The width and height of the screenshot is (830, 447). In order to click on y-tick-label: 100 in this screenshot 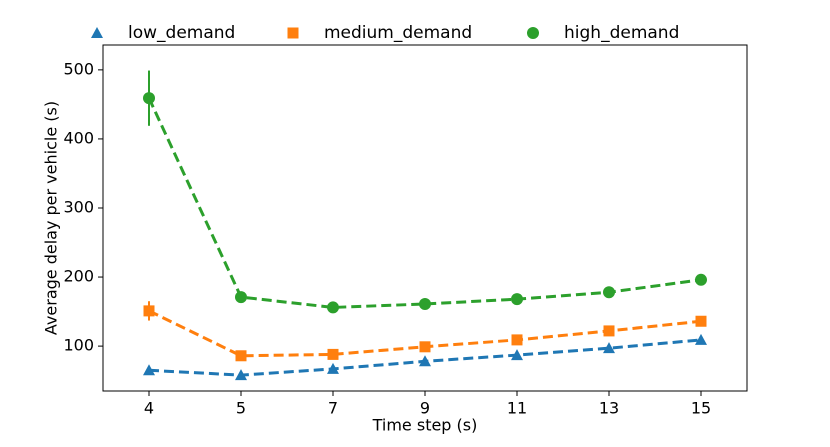, I will do `click(78, 345)`.